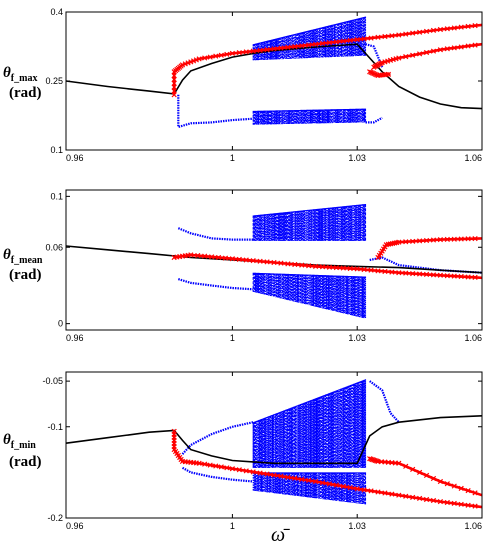 This screenshot has height=550, width=495. What do you see at coordinates (23, 445) in the screenshot?
I see `y-axis-label-subscript: f_min` at bounding box center [23, 445].